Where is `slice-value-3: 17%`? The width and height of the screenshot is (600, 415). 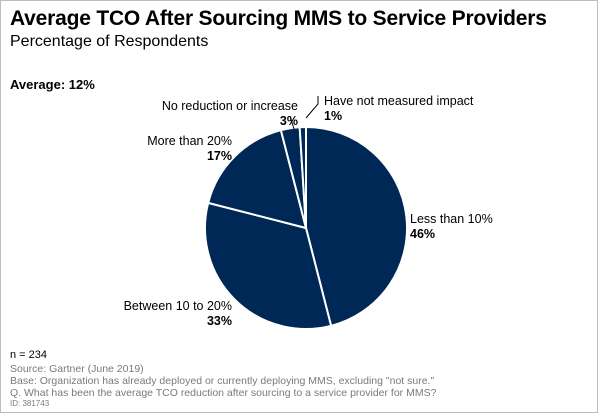 slice-value-3: 17% is located at coordinates (219, 156).